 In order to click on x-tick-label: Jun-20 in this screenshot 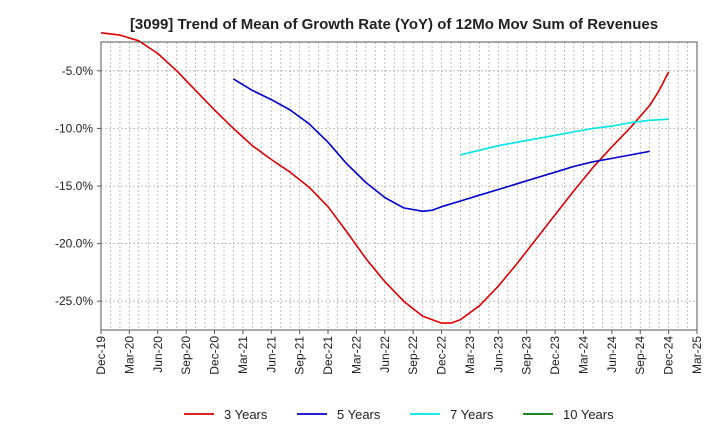, I will do `click(158, 354)`.